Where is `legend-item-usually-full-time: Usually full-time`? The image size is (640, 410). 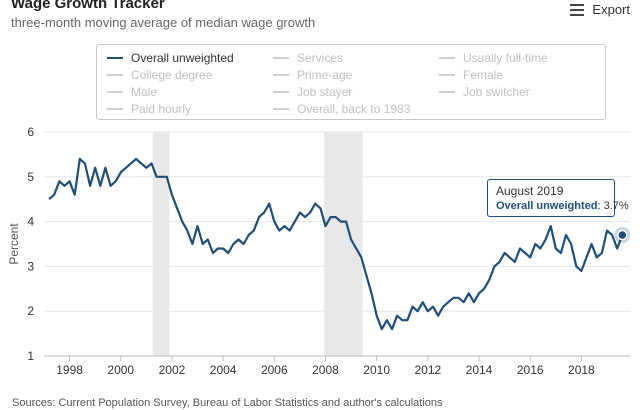
legend-item-usually-full-time: Usually full-time is located at coordinates (493, 58).